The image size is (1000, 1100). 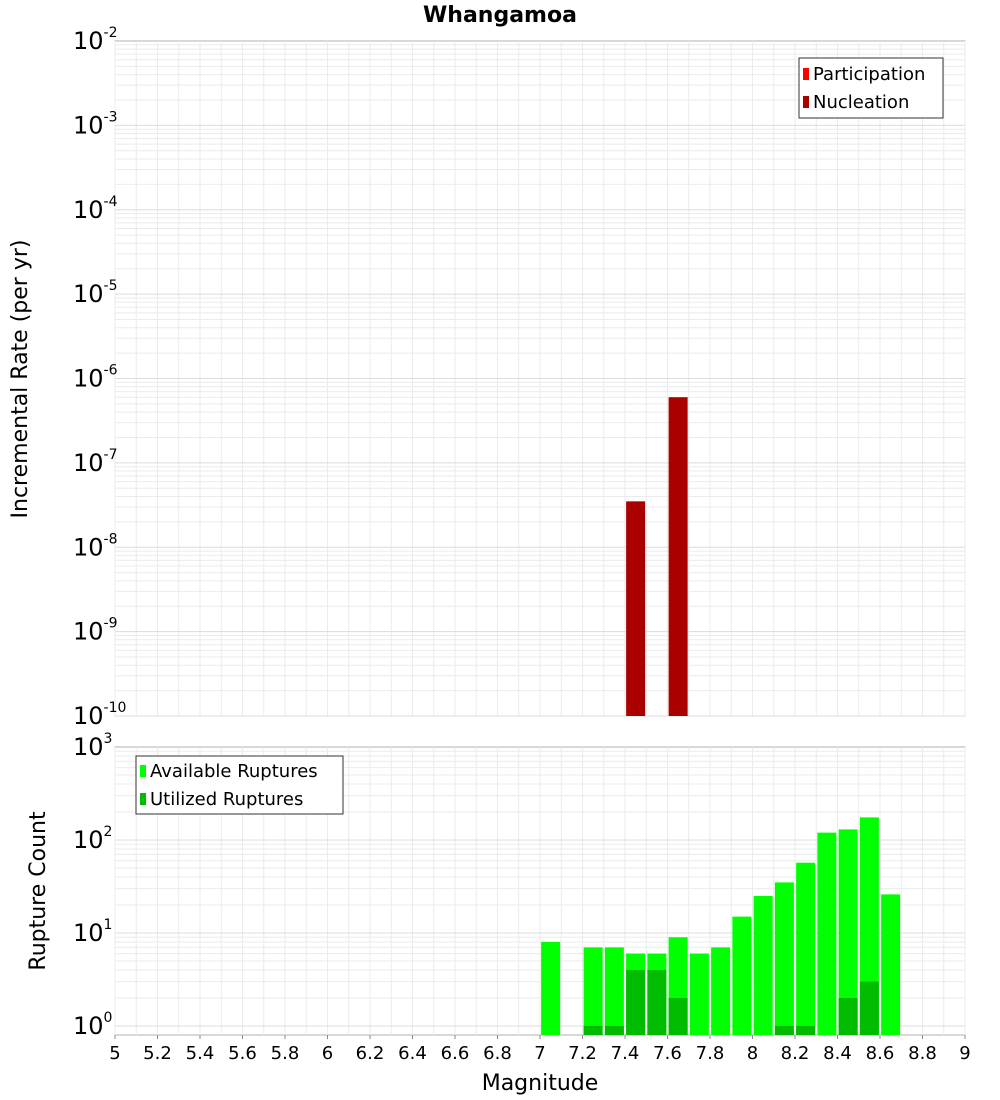 What do you see at coordinates (500, 15) in the screenshot?
I see `chart-title: Whangamoa` at bounding box center [500, 15].